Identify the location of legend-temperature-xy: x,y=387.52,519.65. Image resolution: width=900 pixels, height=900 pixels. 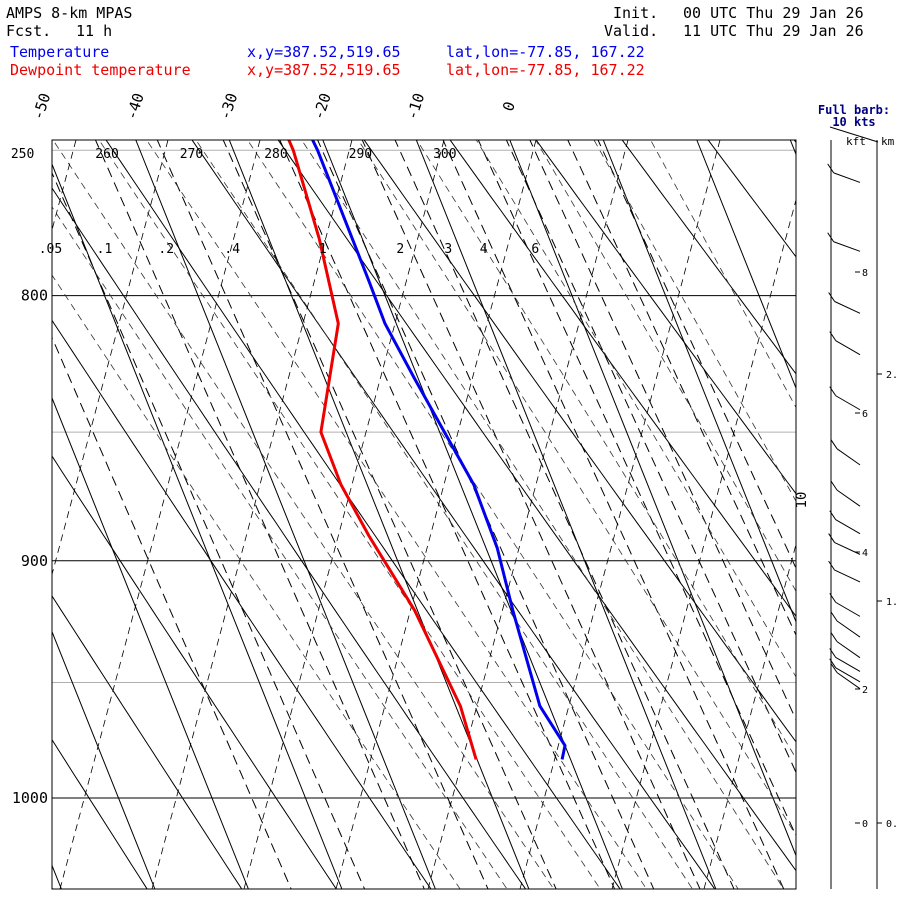
(324, 52).